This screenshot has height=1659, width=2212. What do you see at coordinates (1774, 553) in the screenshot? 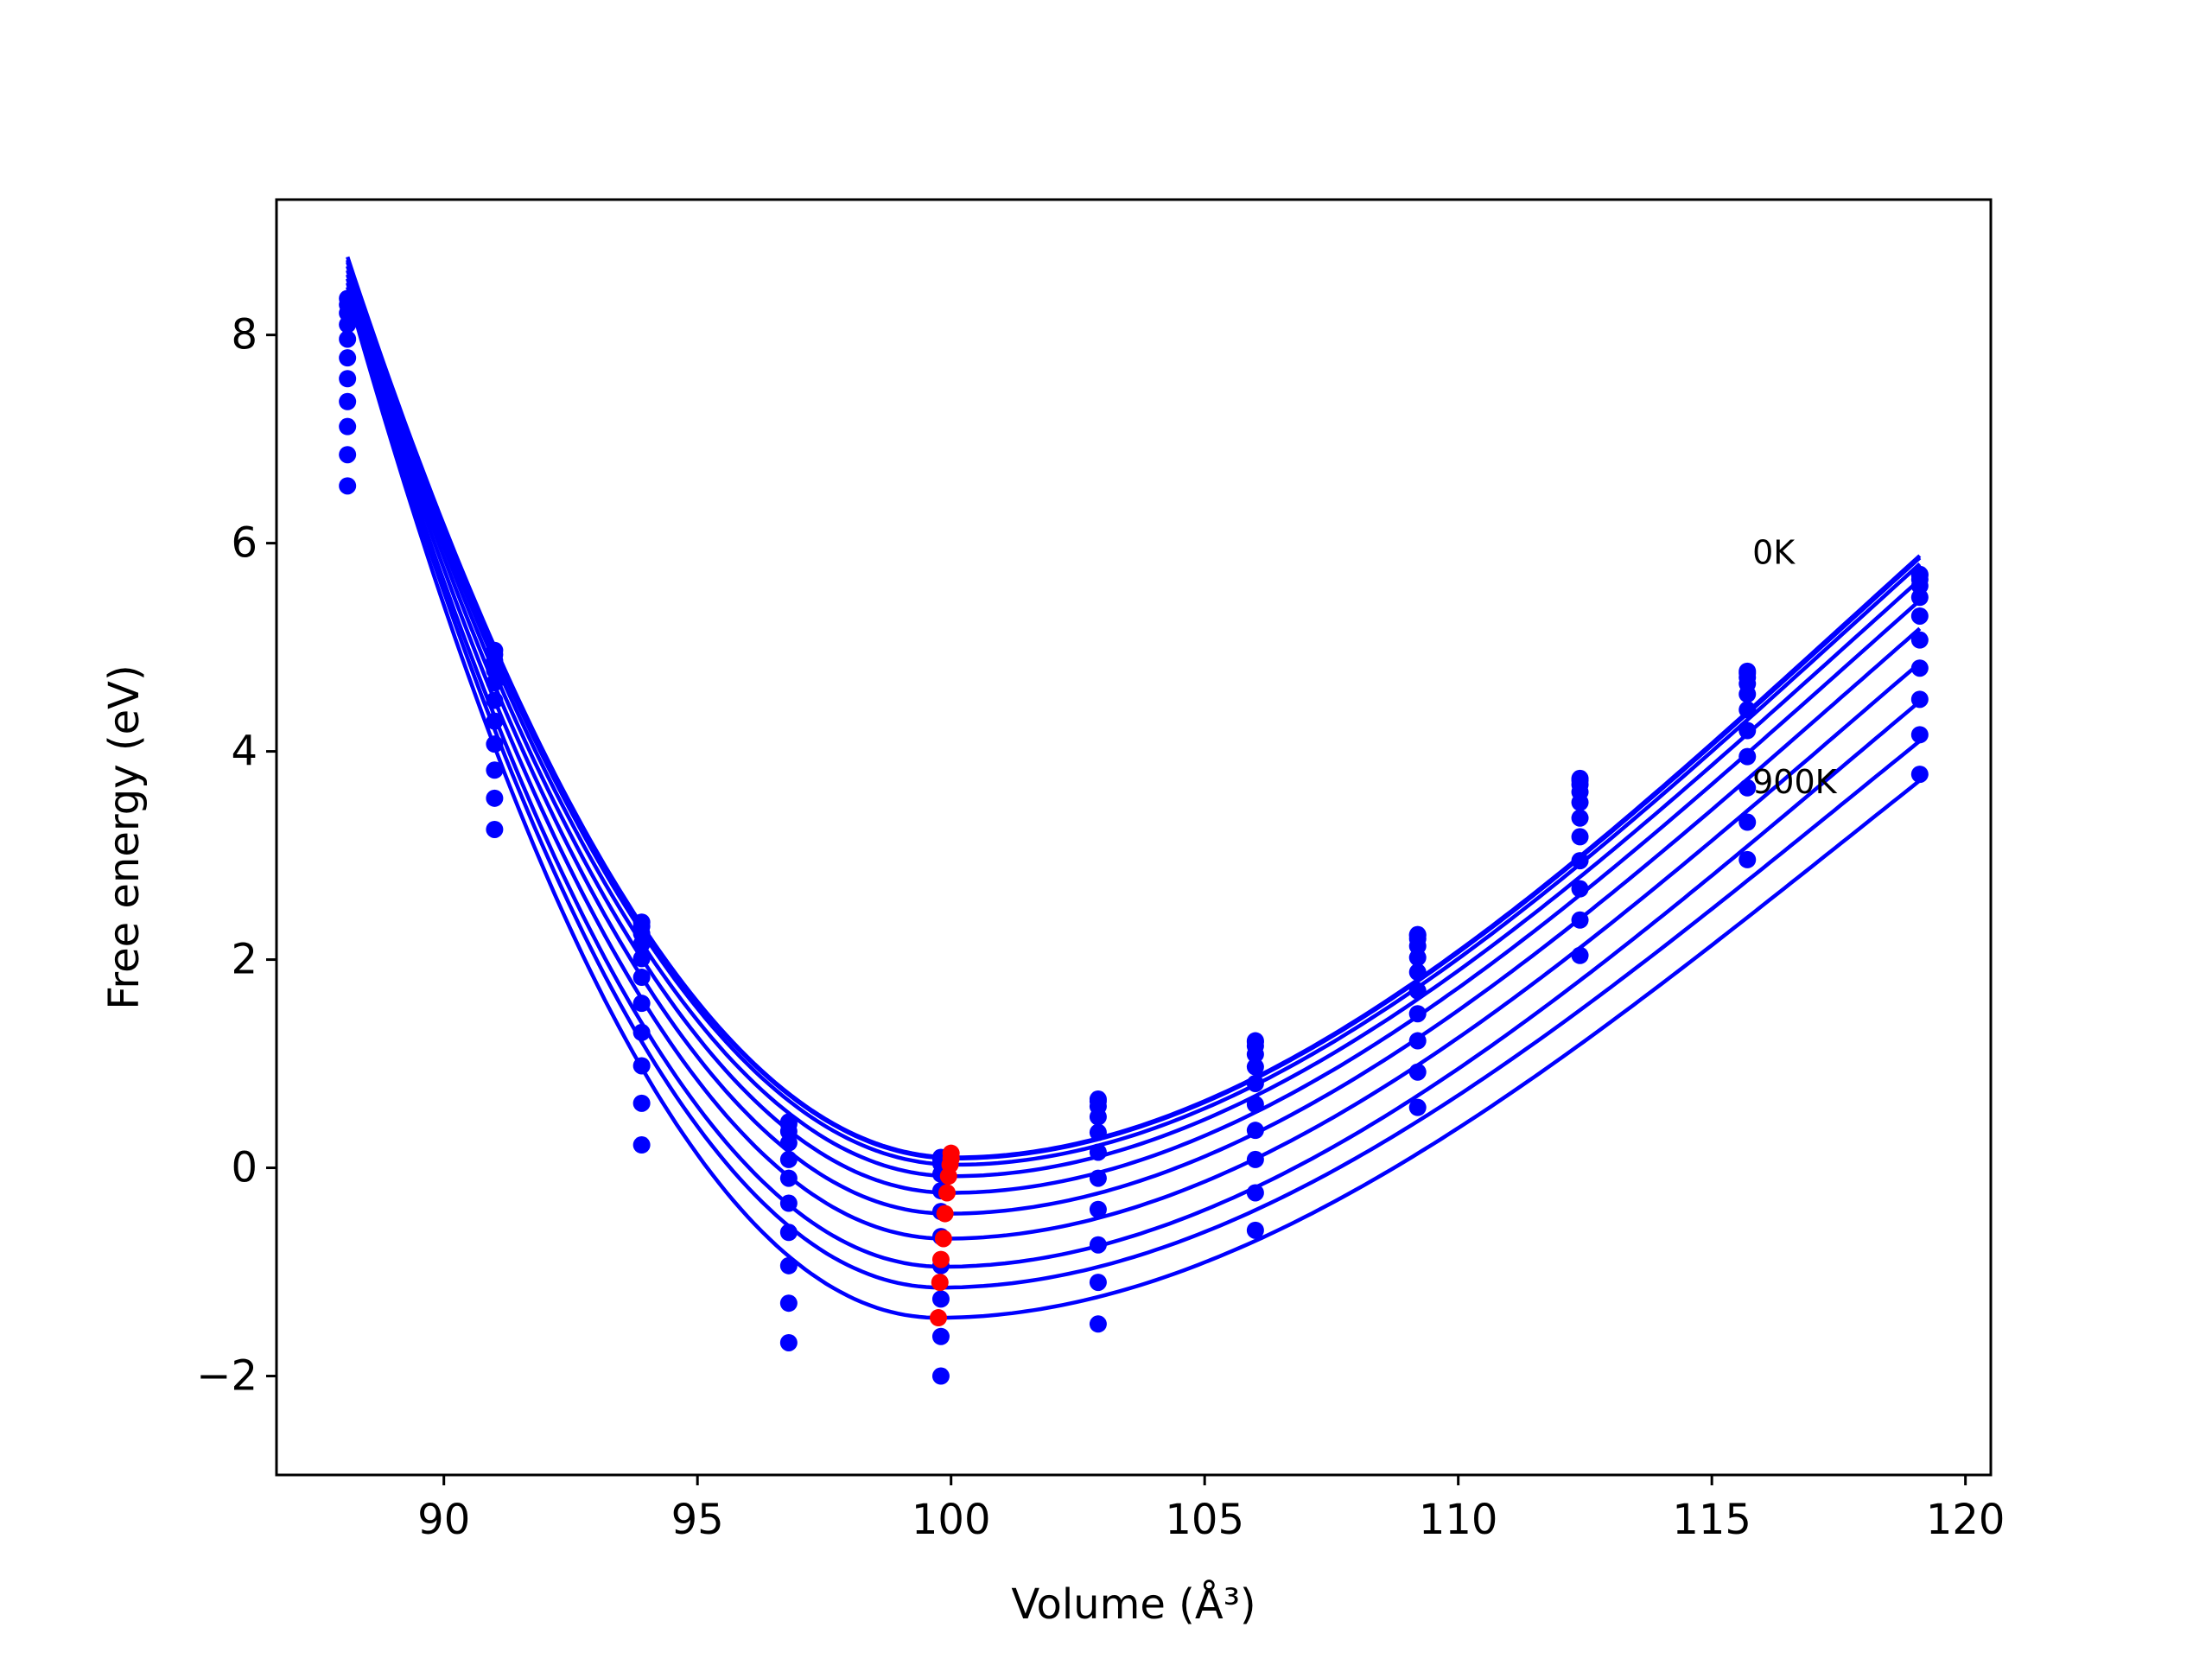
I see `annotation-0: 0K` at bounding box center [1774, 553].